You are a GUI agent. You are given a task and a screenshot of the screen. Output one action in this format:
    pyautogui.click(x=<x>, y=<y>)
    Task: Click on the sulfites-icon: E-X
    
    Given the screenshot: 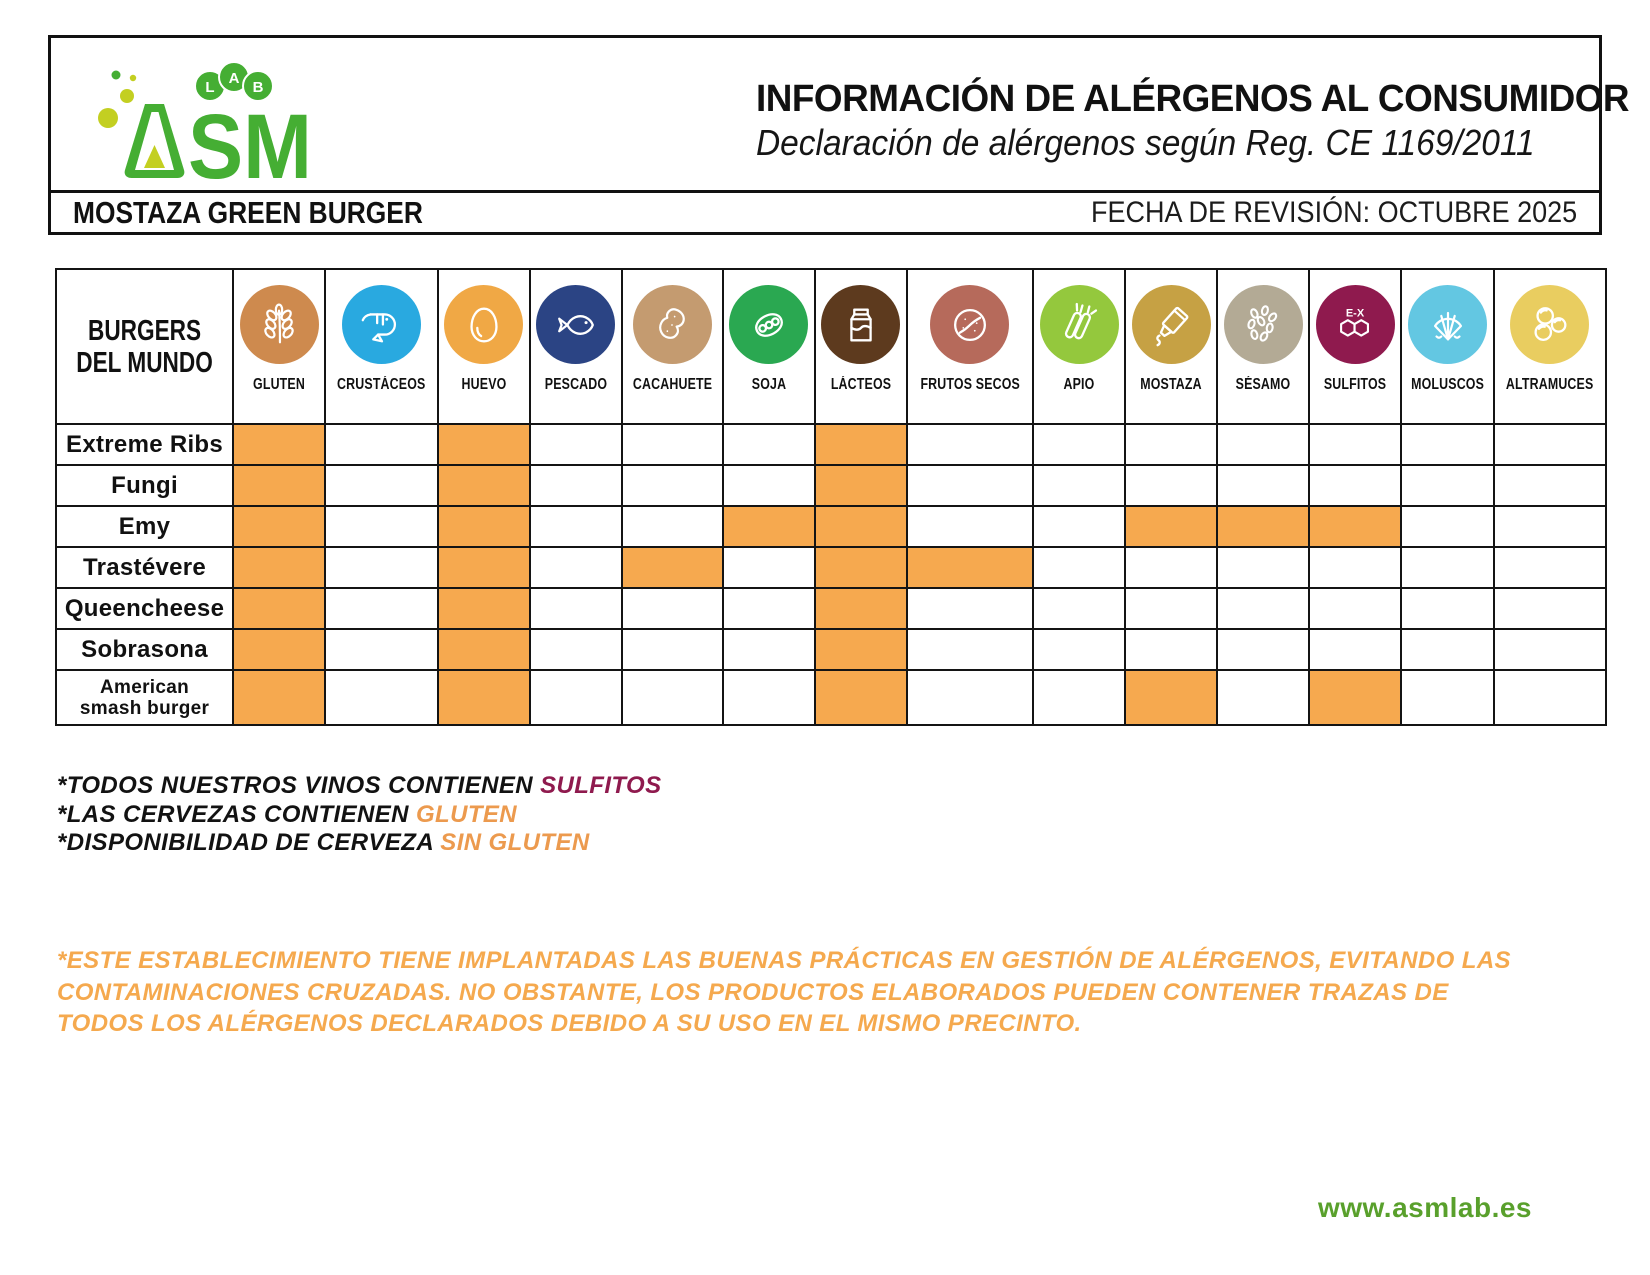 What is the action you would take?
    pyautogui.click(x=1355, y=324)
    